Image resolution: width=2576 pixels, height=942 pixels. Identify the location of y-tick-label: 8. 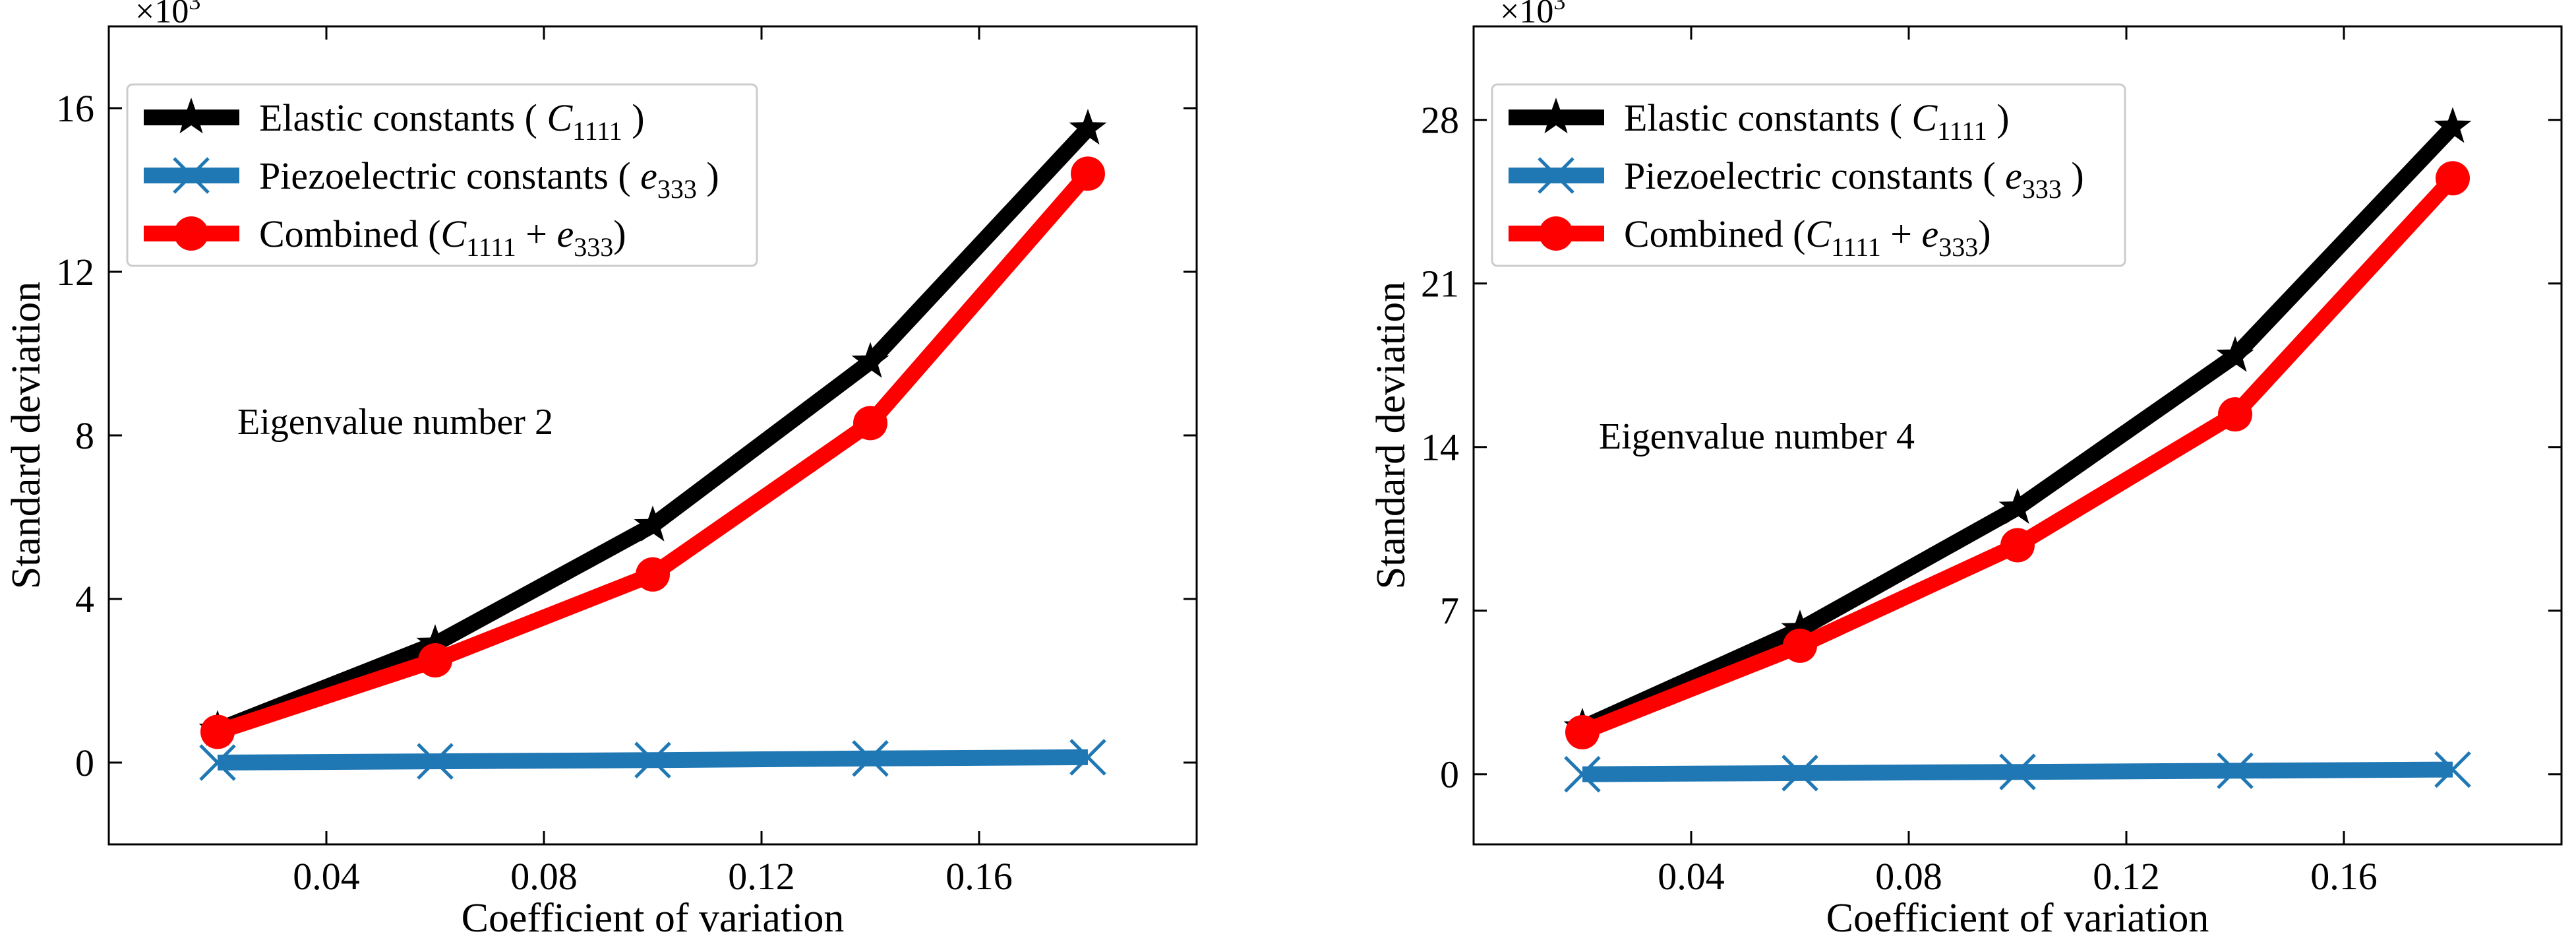
(85, 436).